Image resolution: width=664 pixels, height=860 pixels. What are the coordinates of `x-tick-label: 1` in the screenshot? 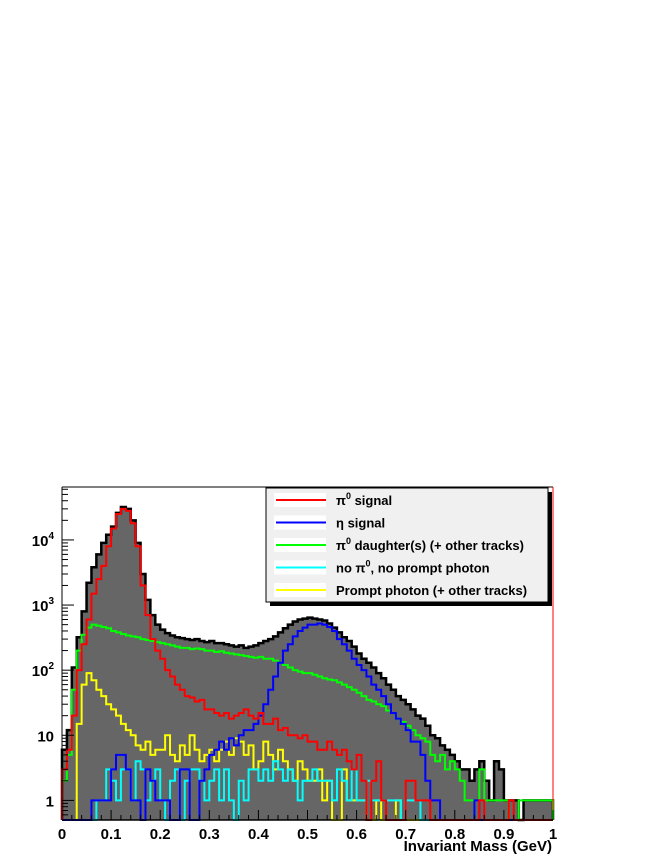 It's located at (553, 834).